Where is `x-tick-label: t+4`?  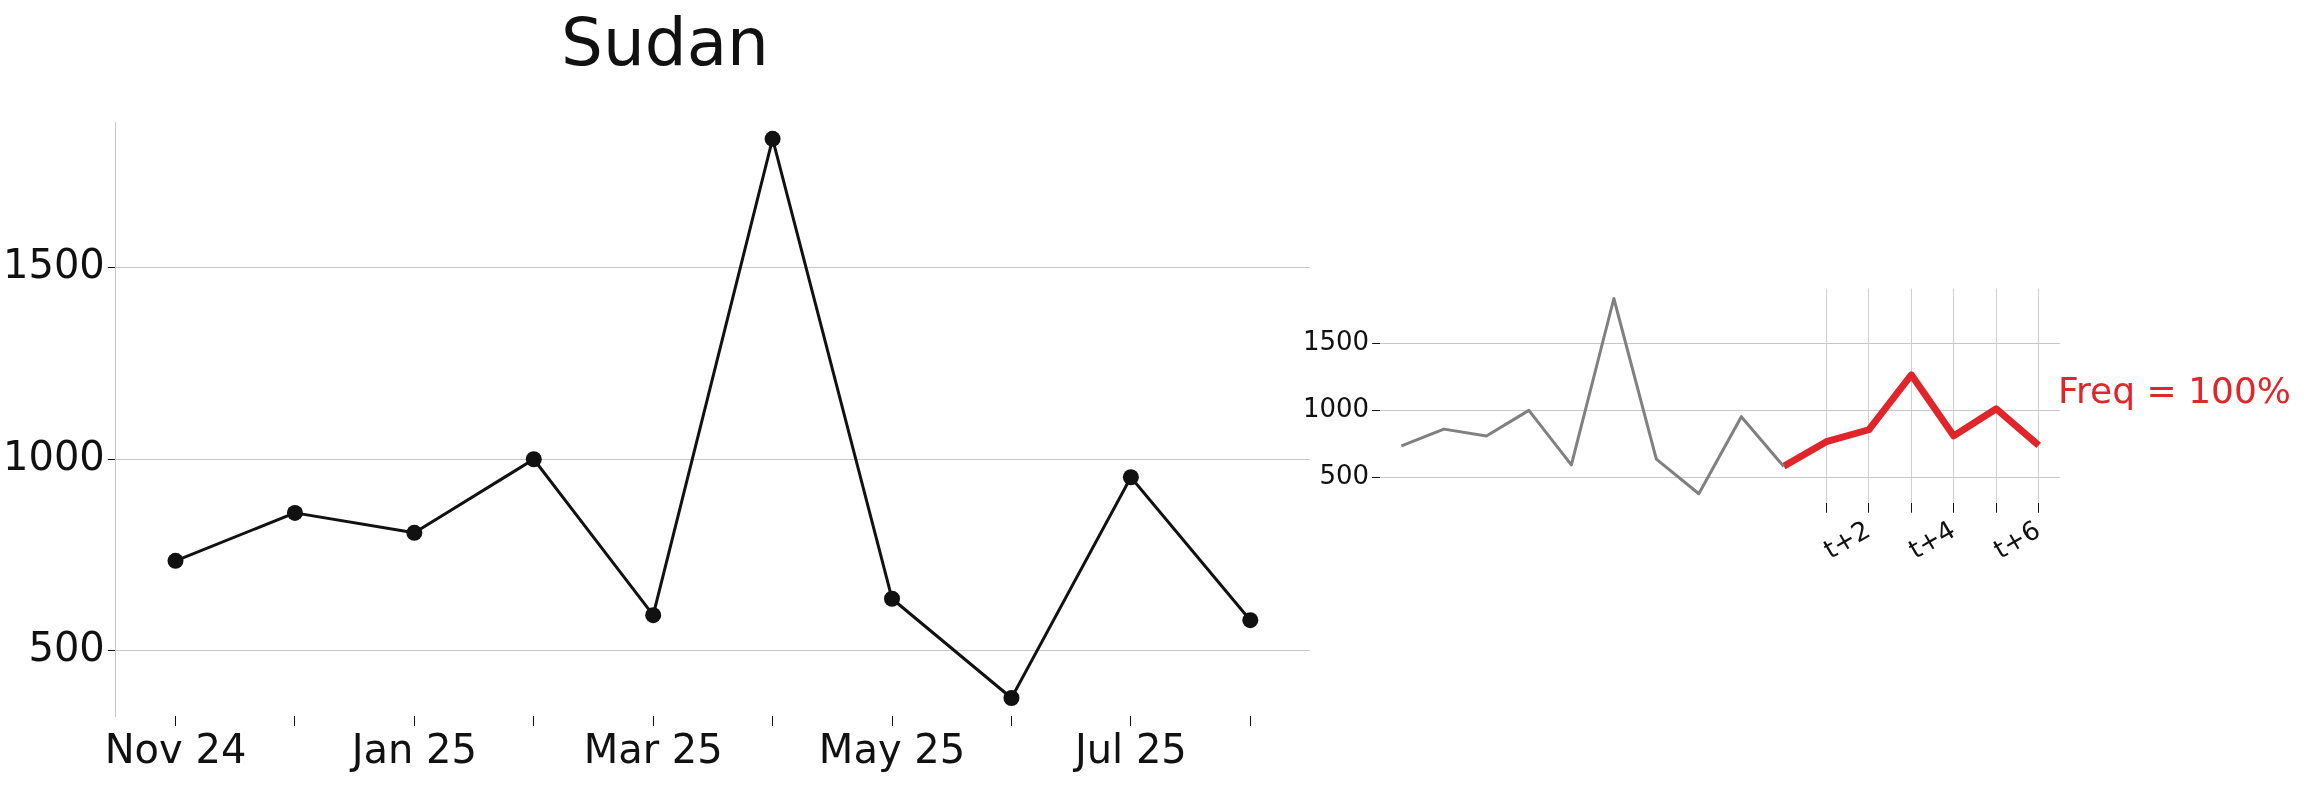 x-tick-label: t+4 is located at coordinates (1932, 539).